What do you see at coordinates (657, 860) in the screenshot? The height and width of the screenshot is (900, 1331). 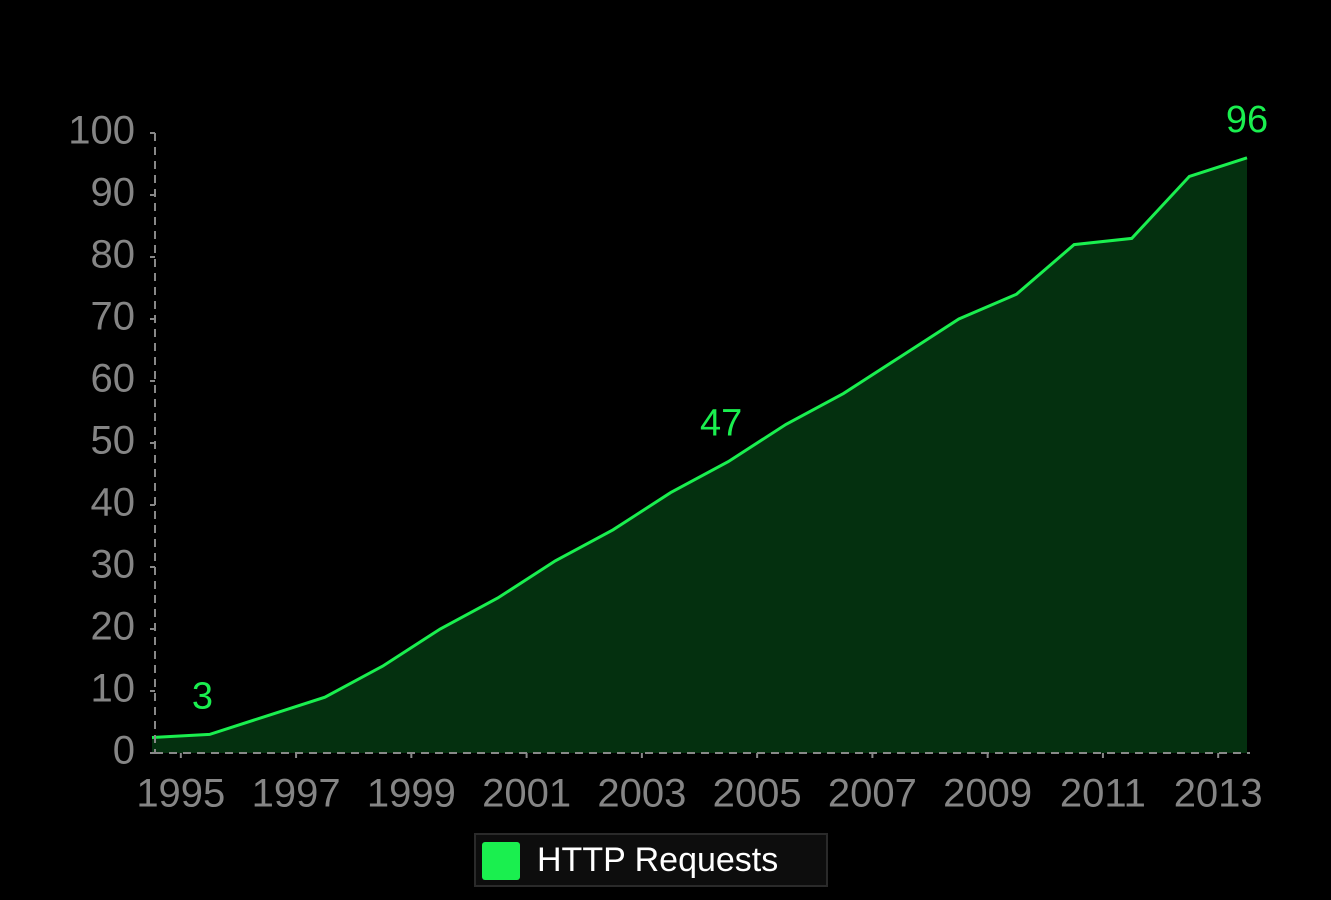 I see `legend-label: HTTP Requests` at bounding box center [657, 860].